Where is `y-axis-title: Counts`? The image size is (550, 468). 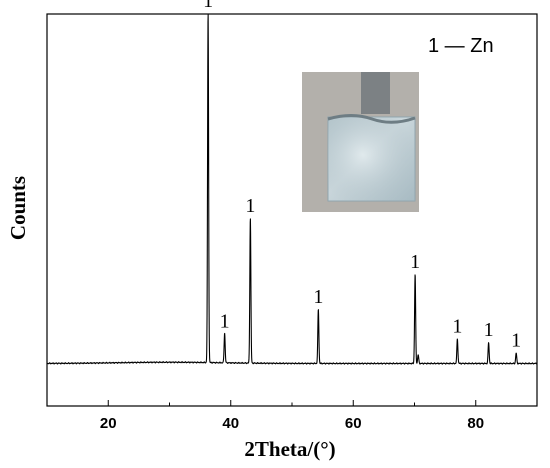
y-axis-title: Counts is located at coordinates (18, 208).